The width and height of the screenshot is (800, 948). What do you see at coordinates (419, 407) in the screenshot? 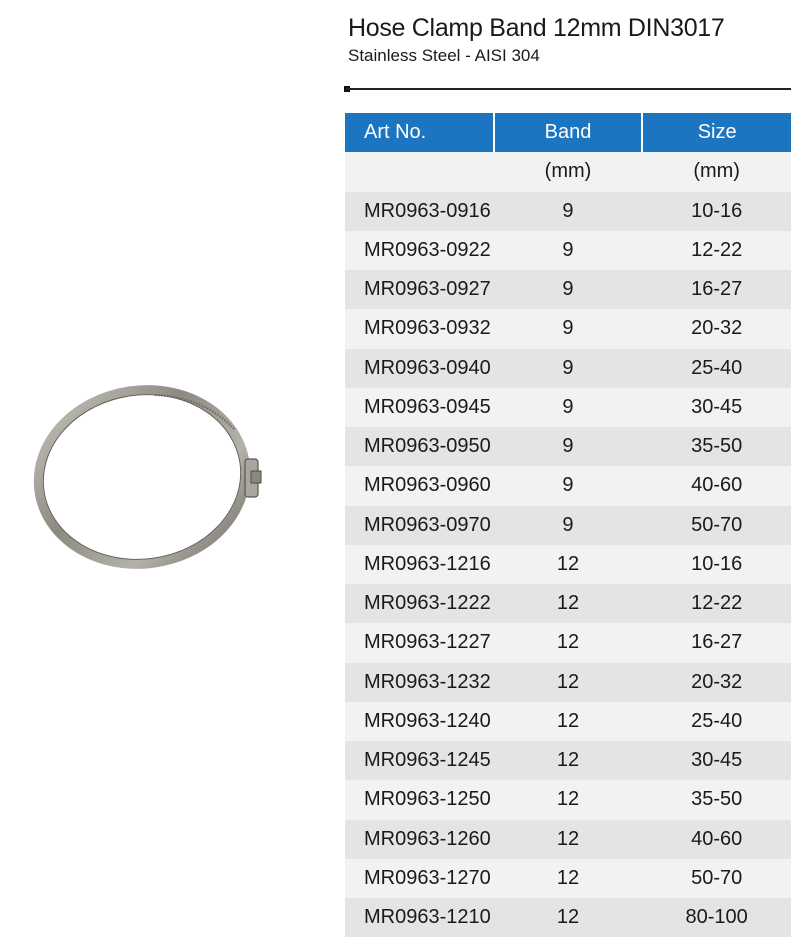
I see `cell-art-no: MR0963-0945` at bounding box center [419, 407].